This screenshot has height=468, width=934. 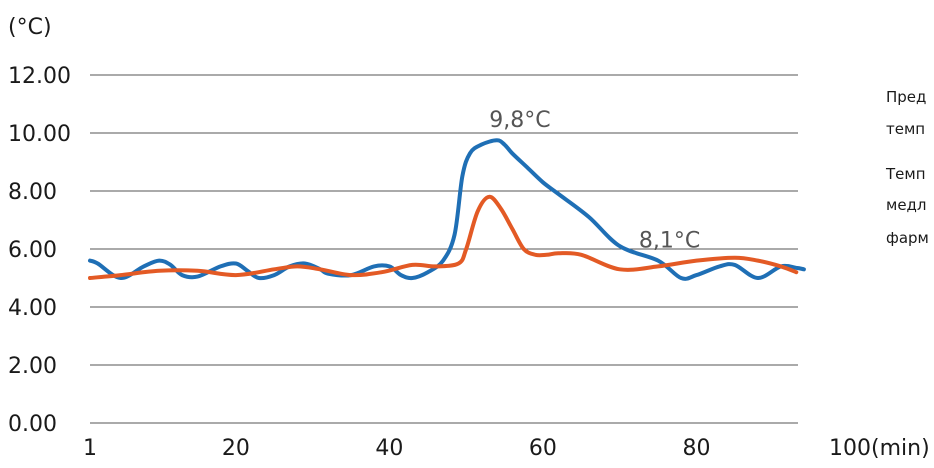 I want to click on side-text-line-2: темп, so click(x=905, y=129).